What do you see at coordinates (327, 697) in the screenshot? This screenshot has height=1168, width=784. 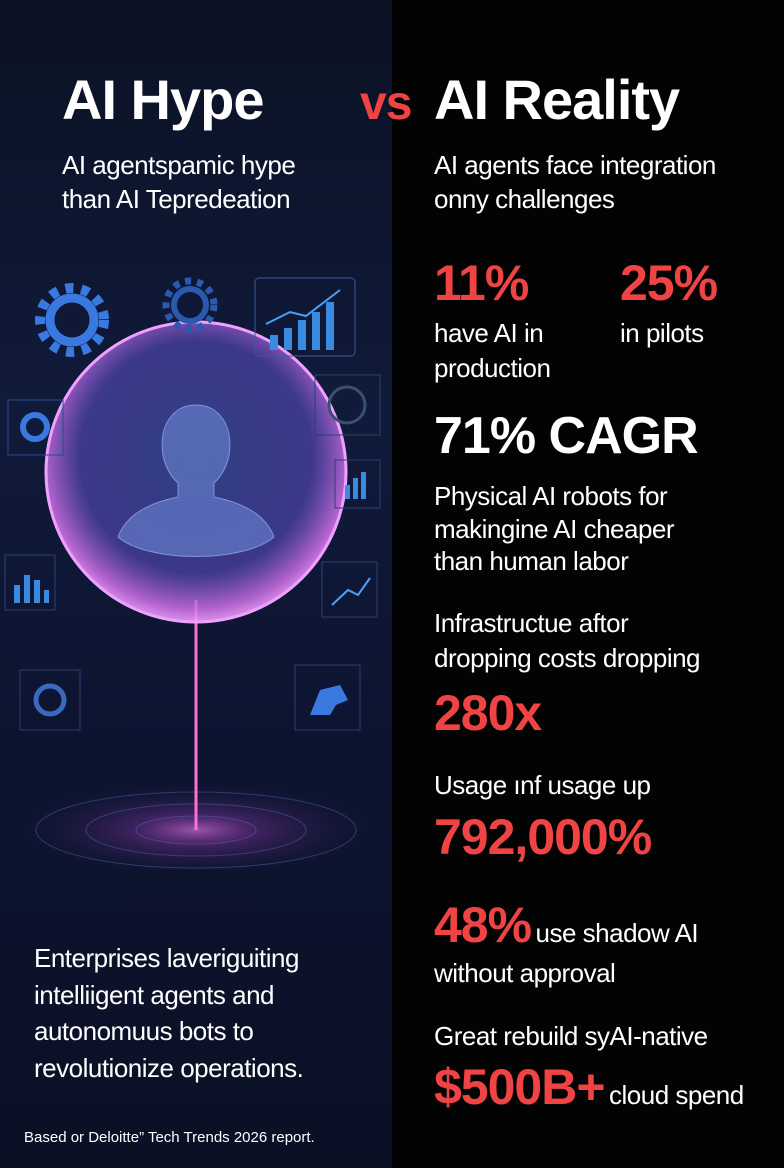 I see `robot-arm-icon` at bounding box center [327, 697].